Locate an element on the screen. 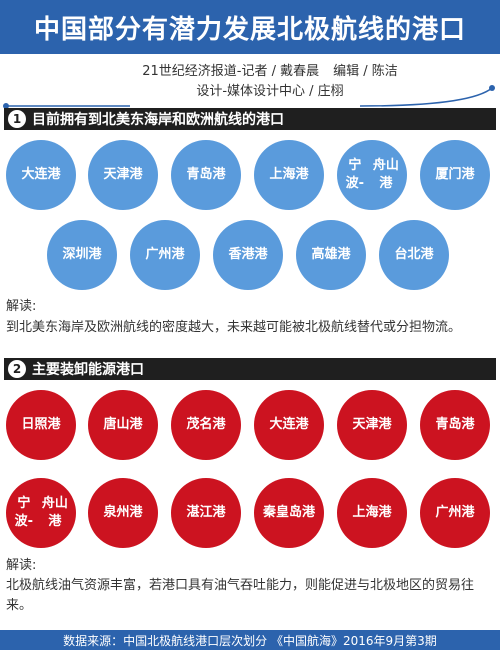  section2-port-3: 大连港 is located at coordinates (289, 425).